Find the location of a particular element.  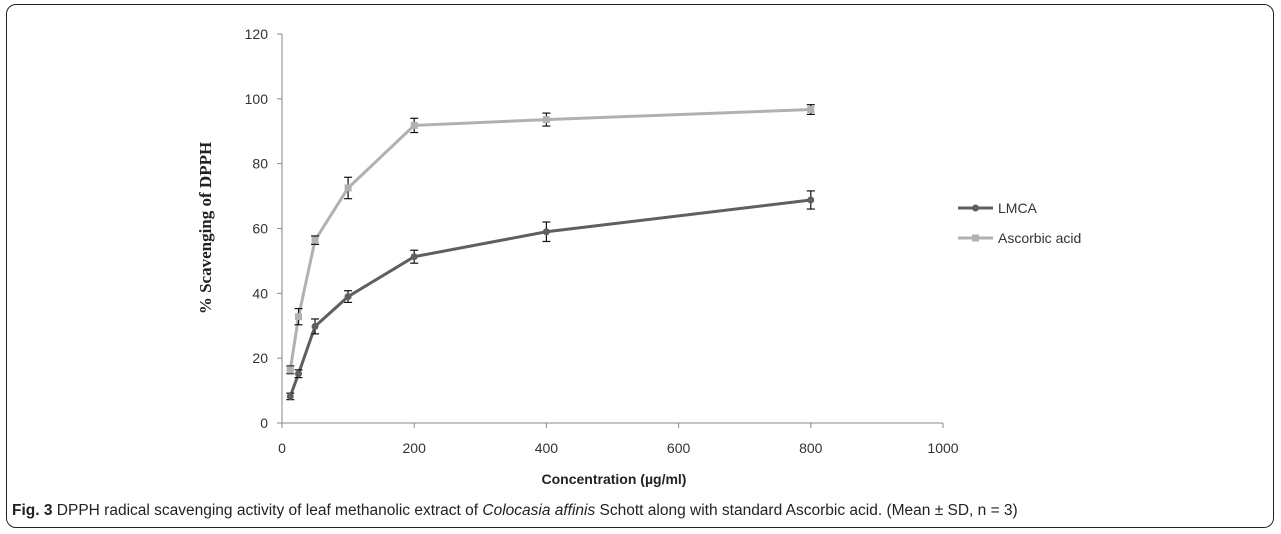

y-tick-label: 60 is located at coordinates (260, 229).